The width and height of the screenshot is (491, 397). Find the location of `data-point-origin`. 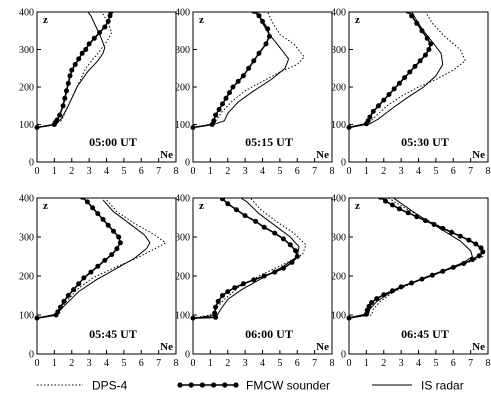

data-point-origin is located at coordinates (193, 318).